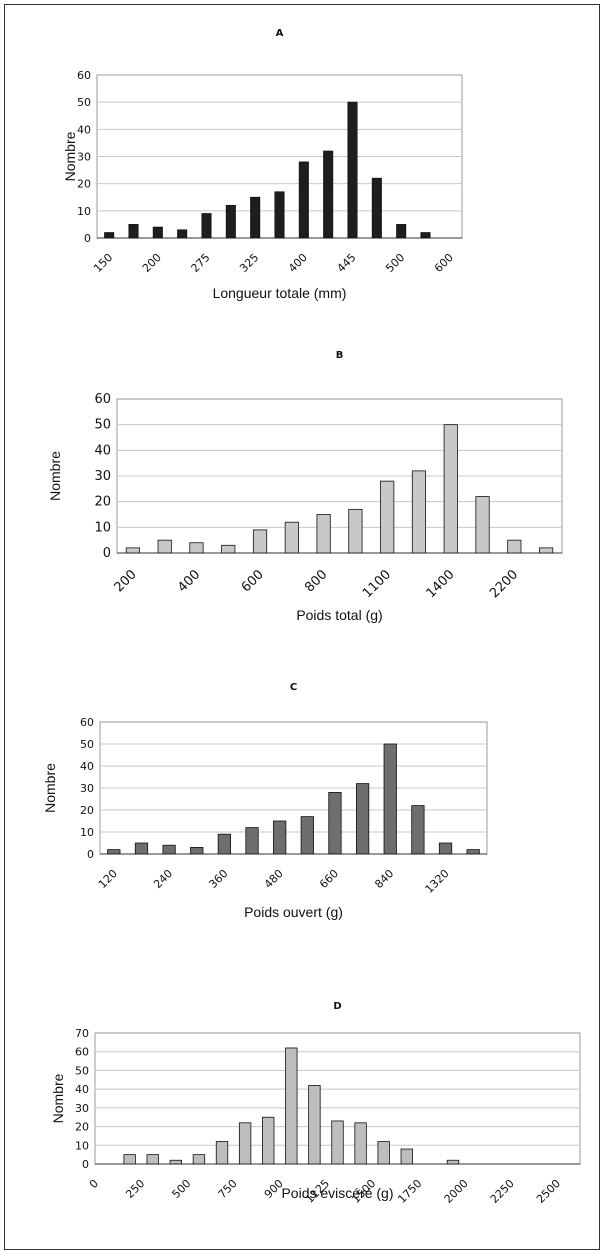  Describe the element at coordinates (181, 1189) in the screenshot. I see `x-tick-label: 500` at that location.